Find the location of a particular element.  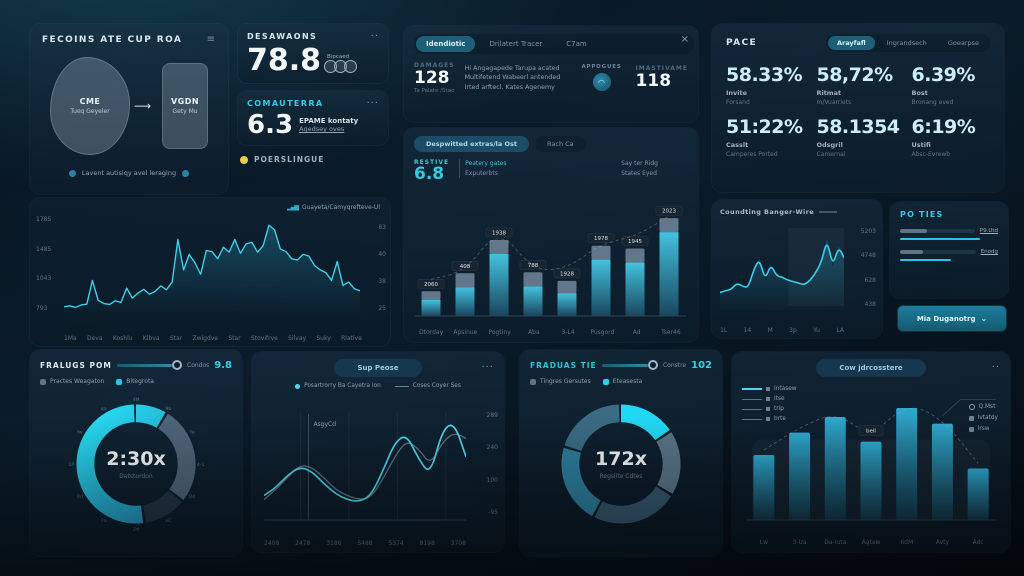

svg-text: qa is located at coordinates (104, 409).